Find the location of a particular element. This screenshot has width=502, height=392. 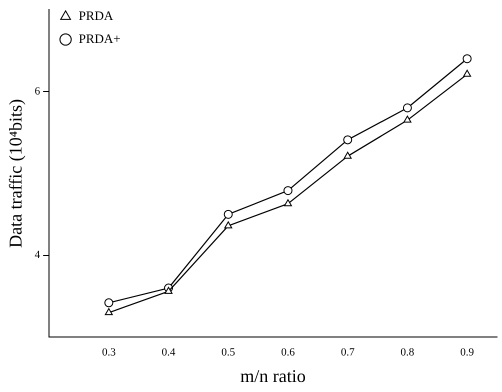

y-tick-label: 6 is located at coordinates (37, 91).